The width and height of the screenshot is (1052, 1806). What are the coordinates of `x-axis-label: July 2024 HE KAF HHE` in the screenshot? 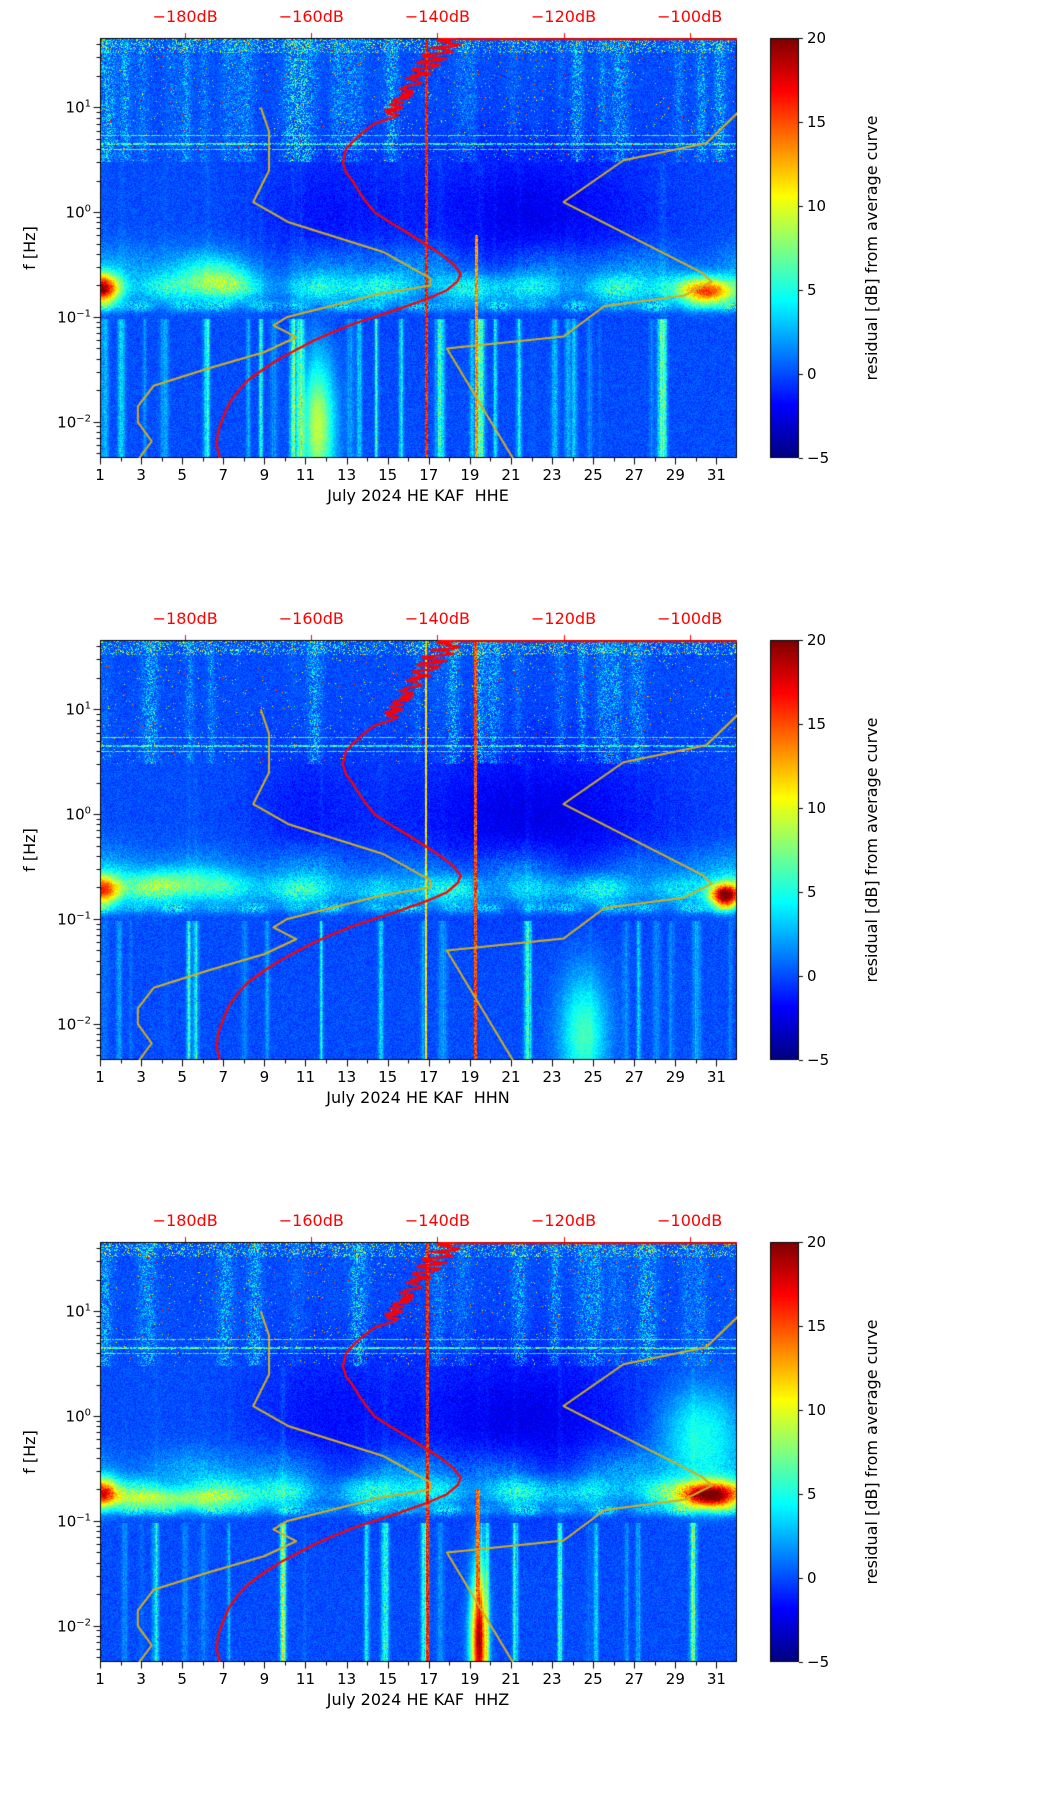 It's located at (418, 495).